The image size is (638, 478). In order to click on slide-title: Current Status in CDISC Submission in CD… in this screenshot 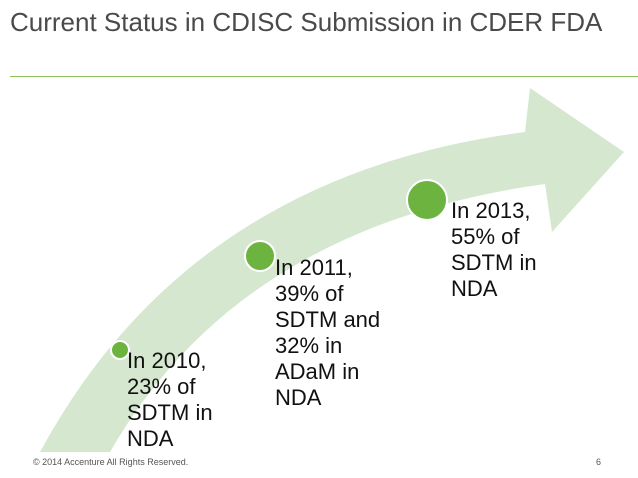, I will do `click(306, 22)`.